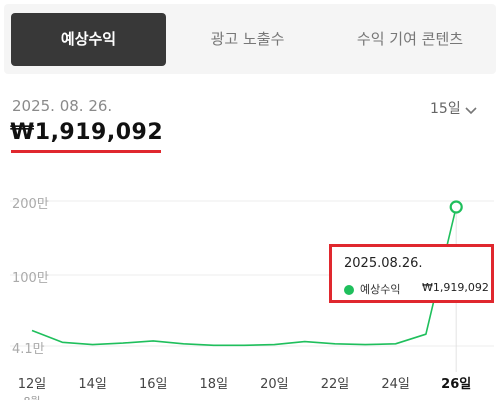  I want to click on y-tick-label: 100만, so click(30, 278).